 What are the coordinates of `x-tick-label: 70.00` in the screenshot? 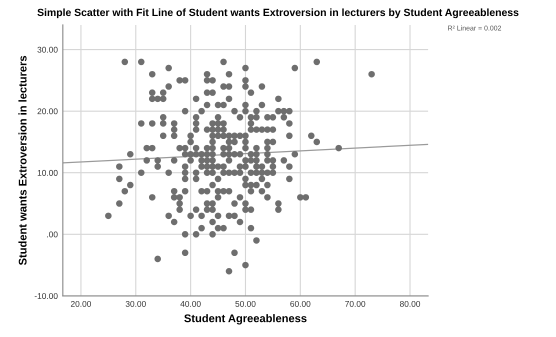 It's located at (355, 303).